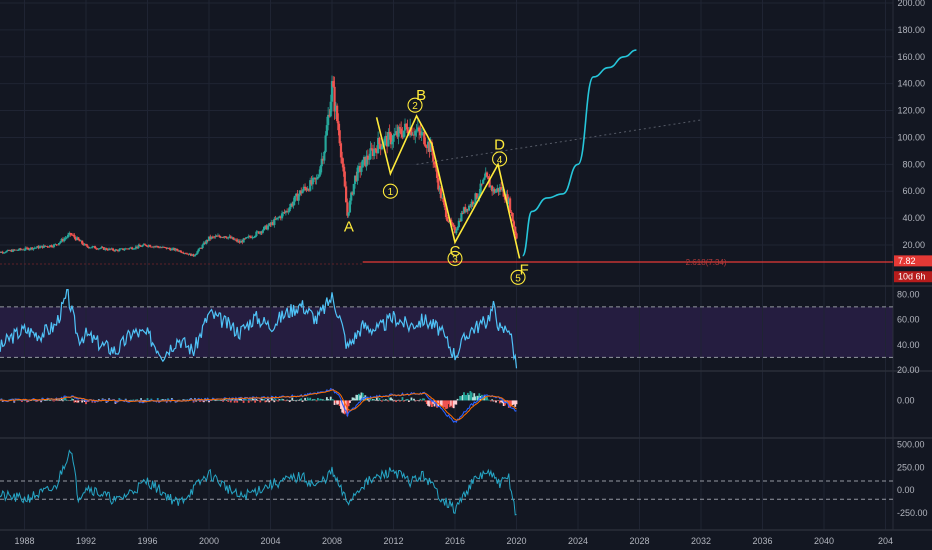 The height and width of the screenshot is (550, 932). What do you see at coordinates (911, 445) in the screenshot?
I see `cci-tick-label: 500.00` at bounding box center [911, 445].